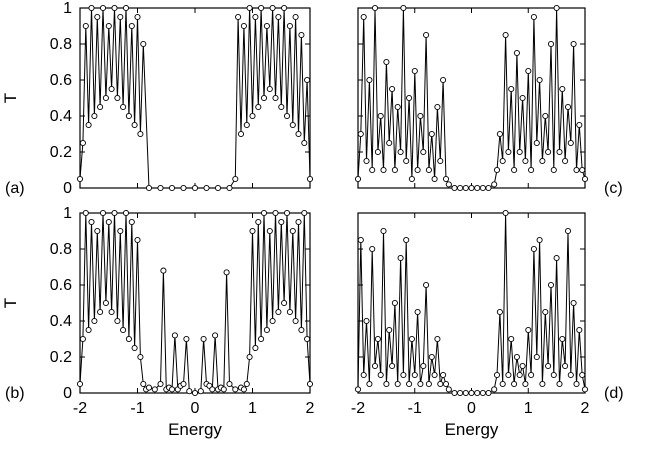 Image resolution: width=650 pixels, height=455 pixels. What do you see at coordinates (137, 408) in the screenshot?
I see `panel-3-xtick-label: -1` at bounding box center [137, 408].